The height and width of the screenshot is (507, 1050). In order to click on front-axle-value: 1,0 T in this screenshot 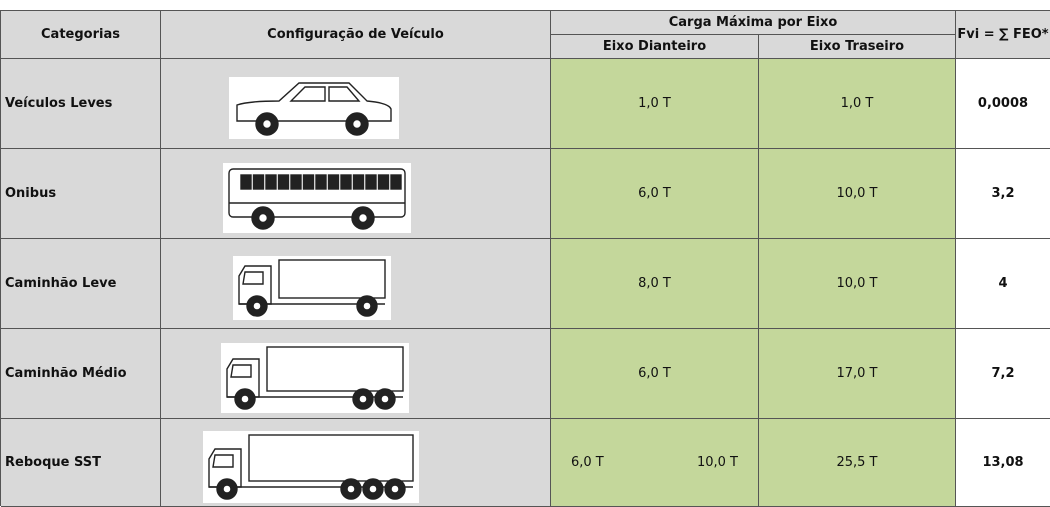, I will do `click(654, 103)`.